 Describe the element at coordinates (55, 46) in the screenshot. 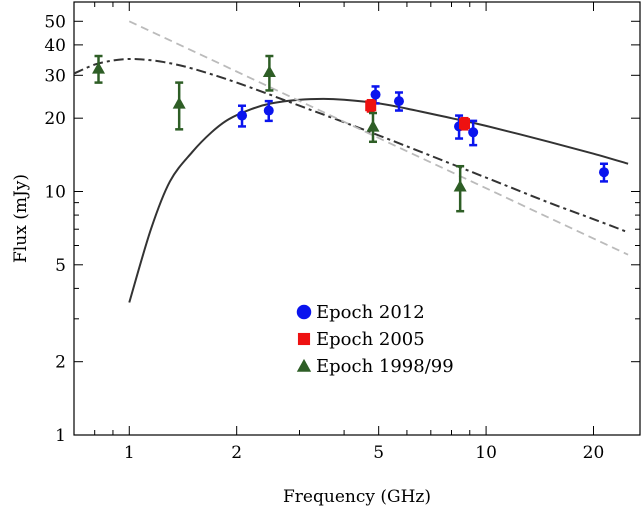

I see `y-tick-label: 40` at that location.